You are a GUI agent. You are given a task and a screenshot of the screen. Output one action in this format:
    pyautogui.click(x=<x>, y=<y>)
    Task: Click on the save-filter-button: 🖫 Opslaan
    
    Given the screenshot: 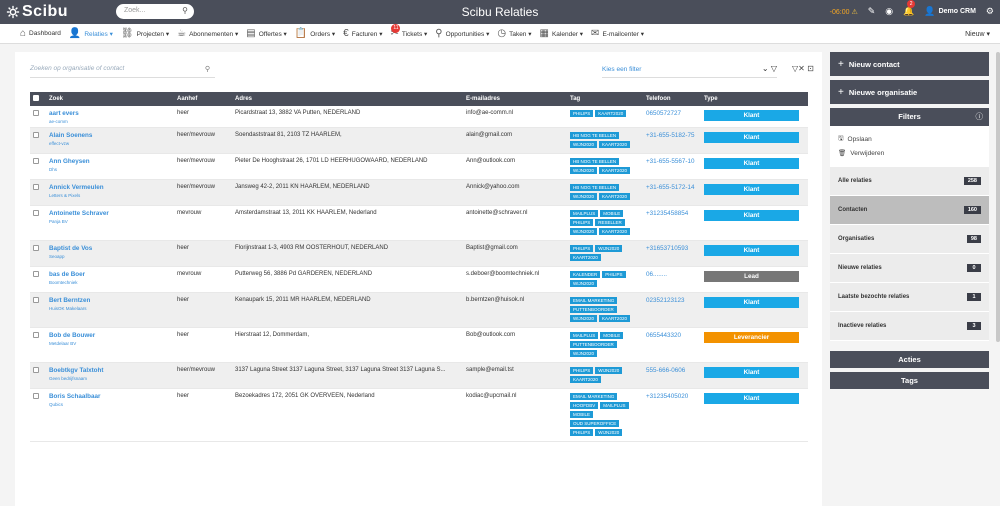 What is the action you would take?
    pyautogui.click(x=855, y=139)
    